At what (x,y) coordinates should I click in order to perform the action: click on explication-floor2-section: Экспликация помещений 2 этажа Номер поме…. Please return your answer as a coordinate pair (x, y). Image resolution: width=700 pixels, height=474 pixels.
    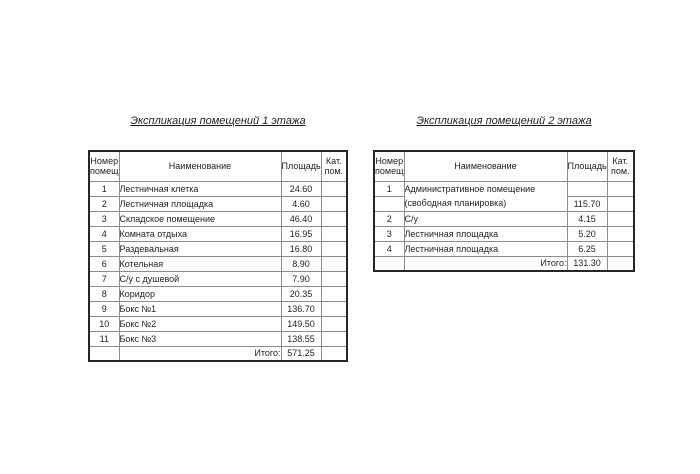
    Looking at the image, I should click on (504, 193).